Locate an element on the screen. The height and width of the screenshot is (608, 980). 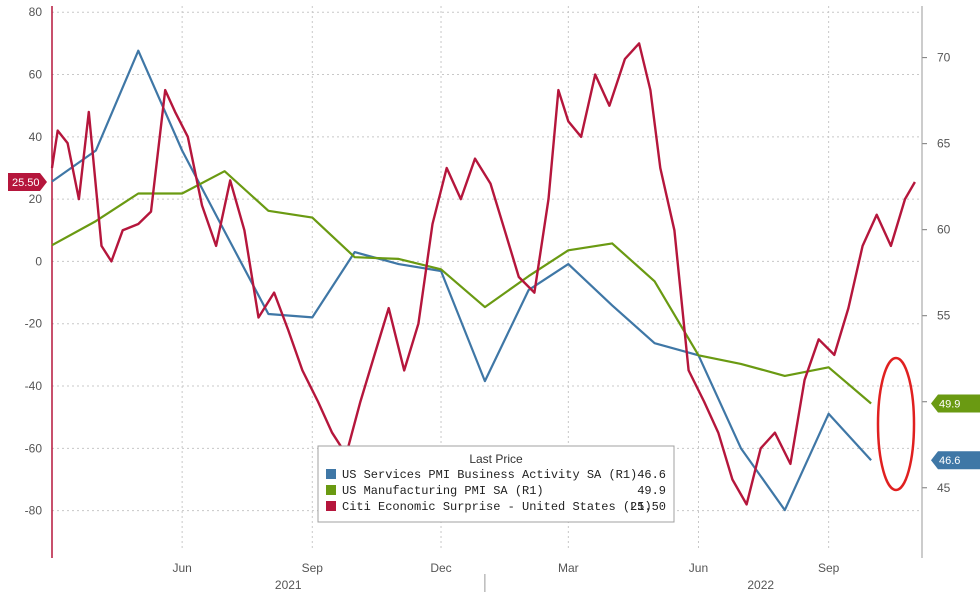
y-left-tick-label: 80 is located at coordinates (36, 12).